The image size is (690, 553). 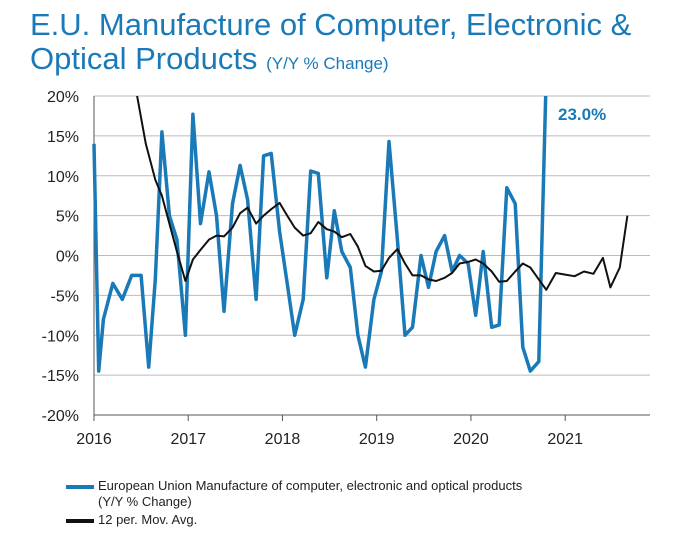 What do you see at coordinates (327, 63) in the screenshot?
I see `chart-subtitle: (Y/Y % Change)` at bounding box center [327, 63].